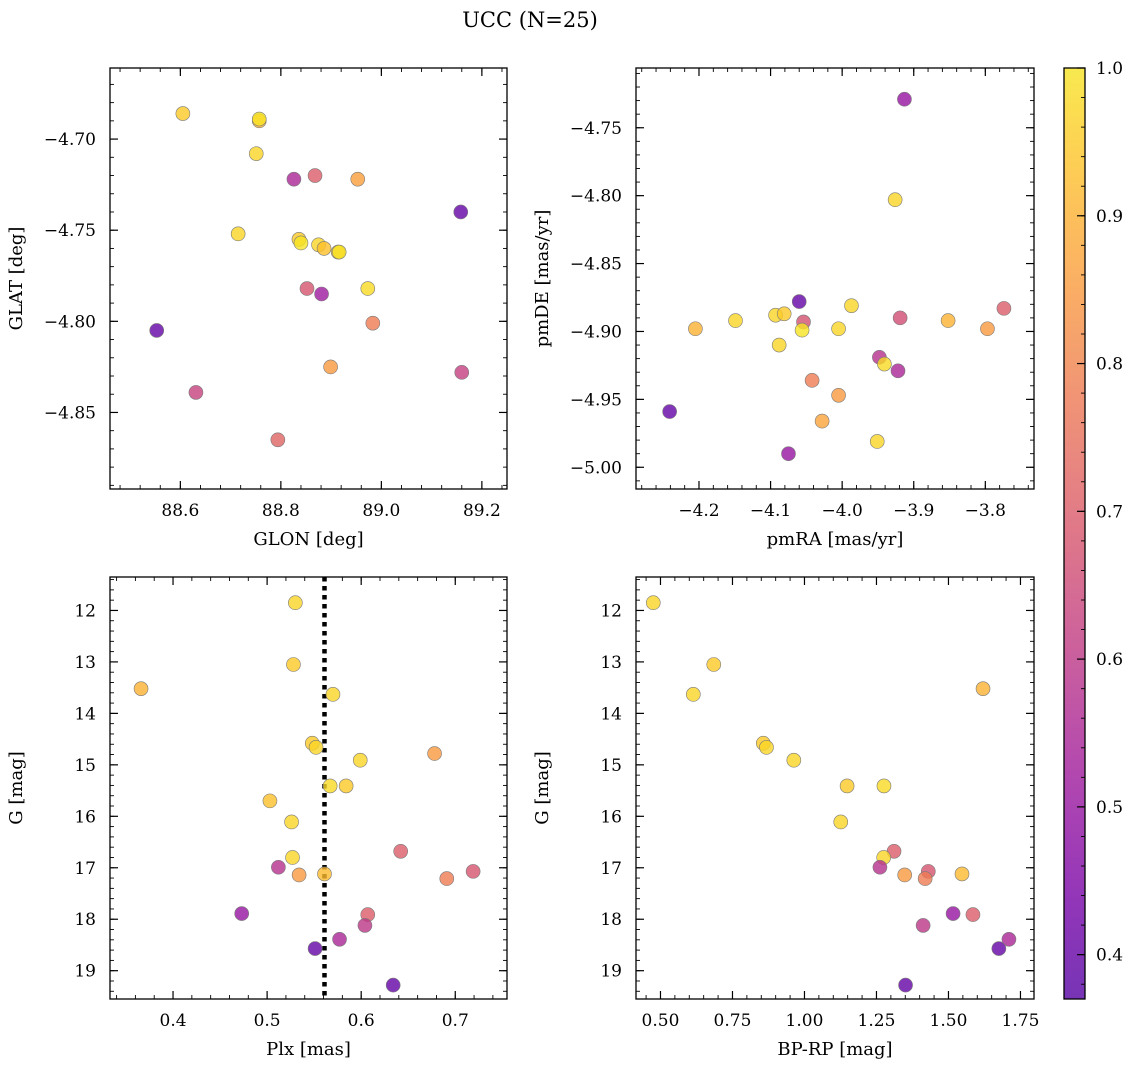 This screenshot has width=1136, height=1067. Describe the element at coordinates (70, 413) in the screenshot. I see `y-tick-label: −4.85` at that location.